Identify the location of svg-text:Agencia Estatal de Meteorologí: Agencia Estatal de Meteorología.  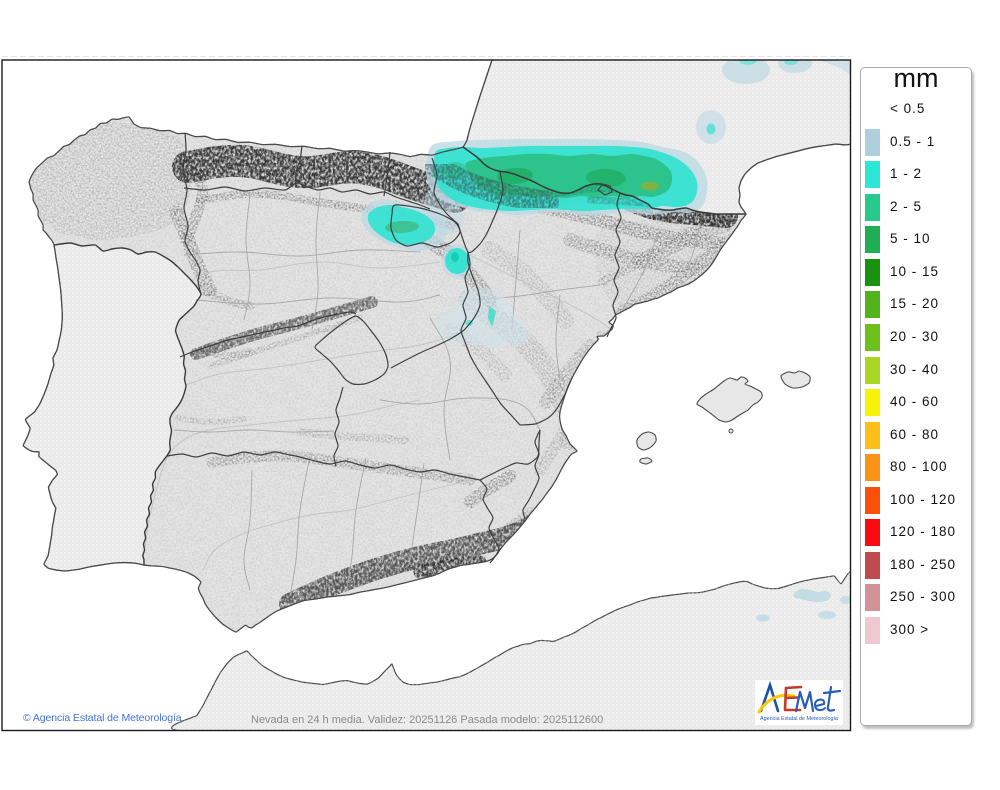
(799, 719).